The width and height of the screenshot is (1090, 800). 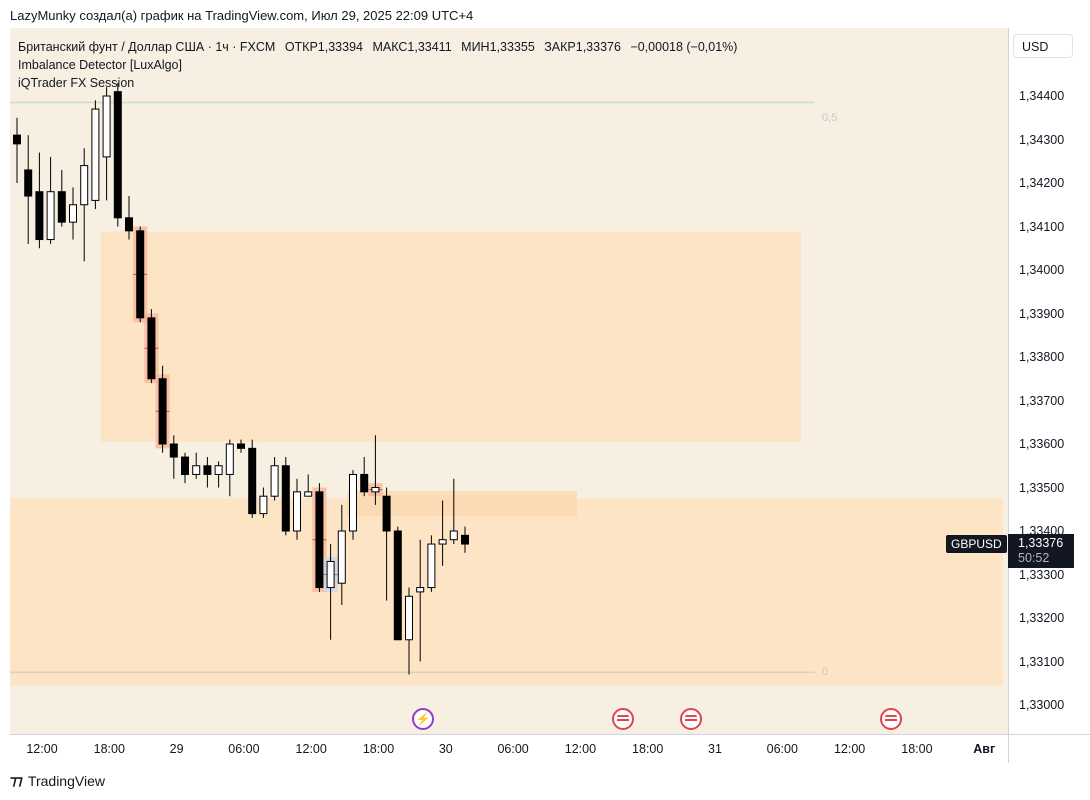 I want to click on time-tick-label: 31, so click(x=715, y=749).